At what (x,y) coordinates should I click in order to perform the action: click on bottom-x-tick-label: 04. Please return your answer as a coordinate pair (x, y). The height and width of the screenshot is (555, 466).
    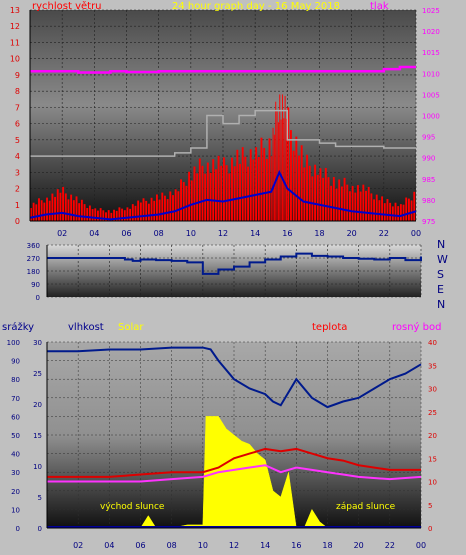
    Looking at the image, I should click on (109, 545).